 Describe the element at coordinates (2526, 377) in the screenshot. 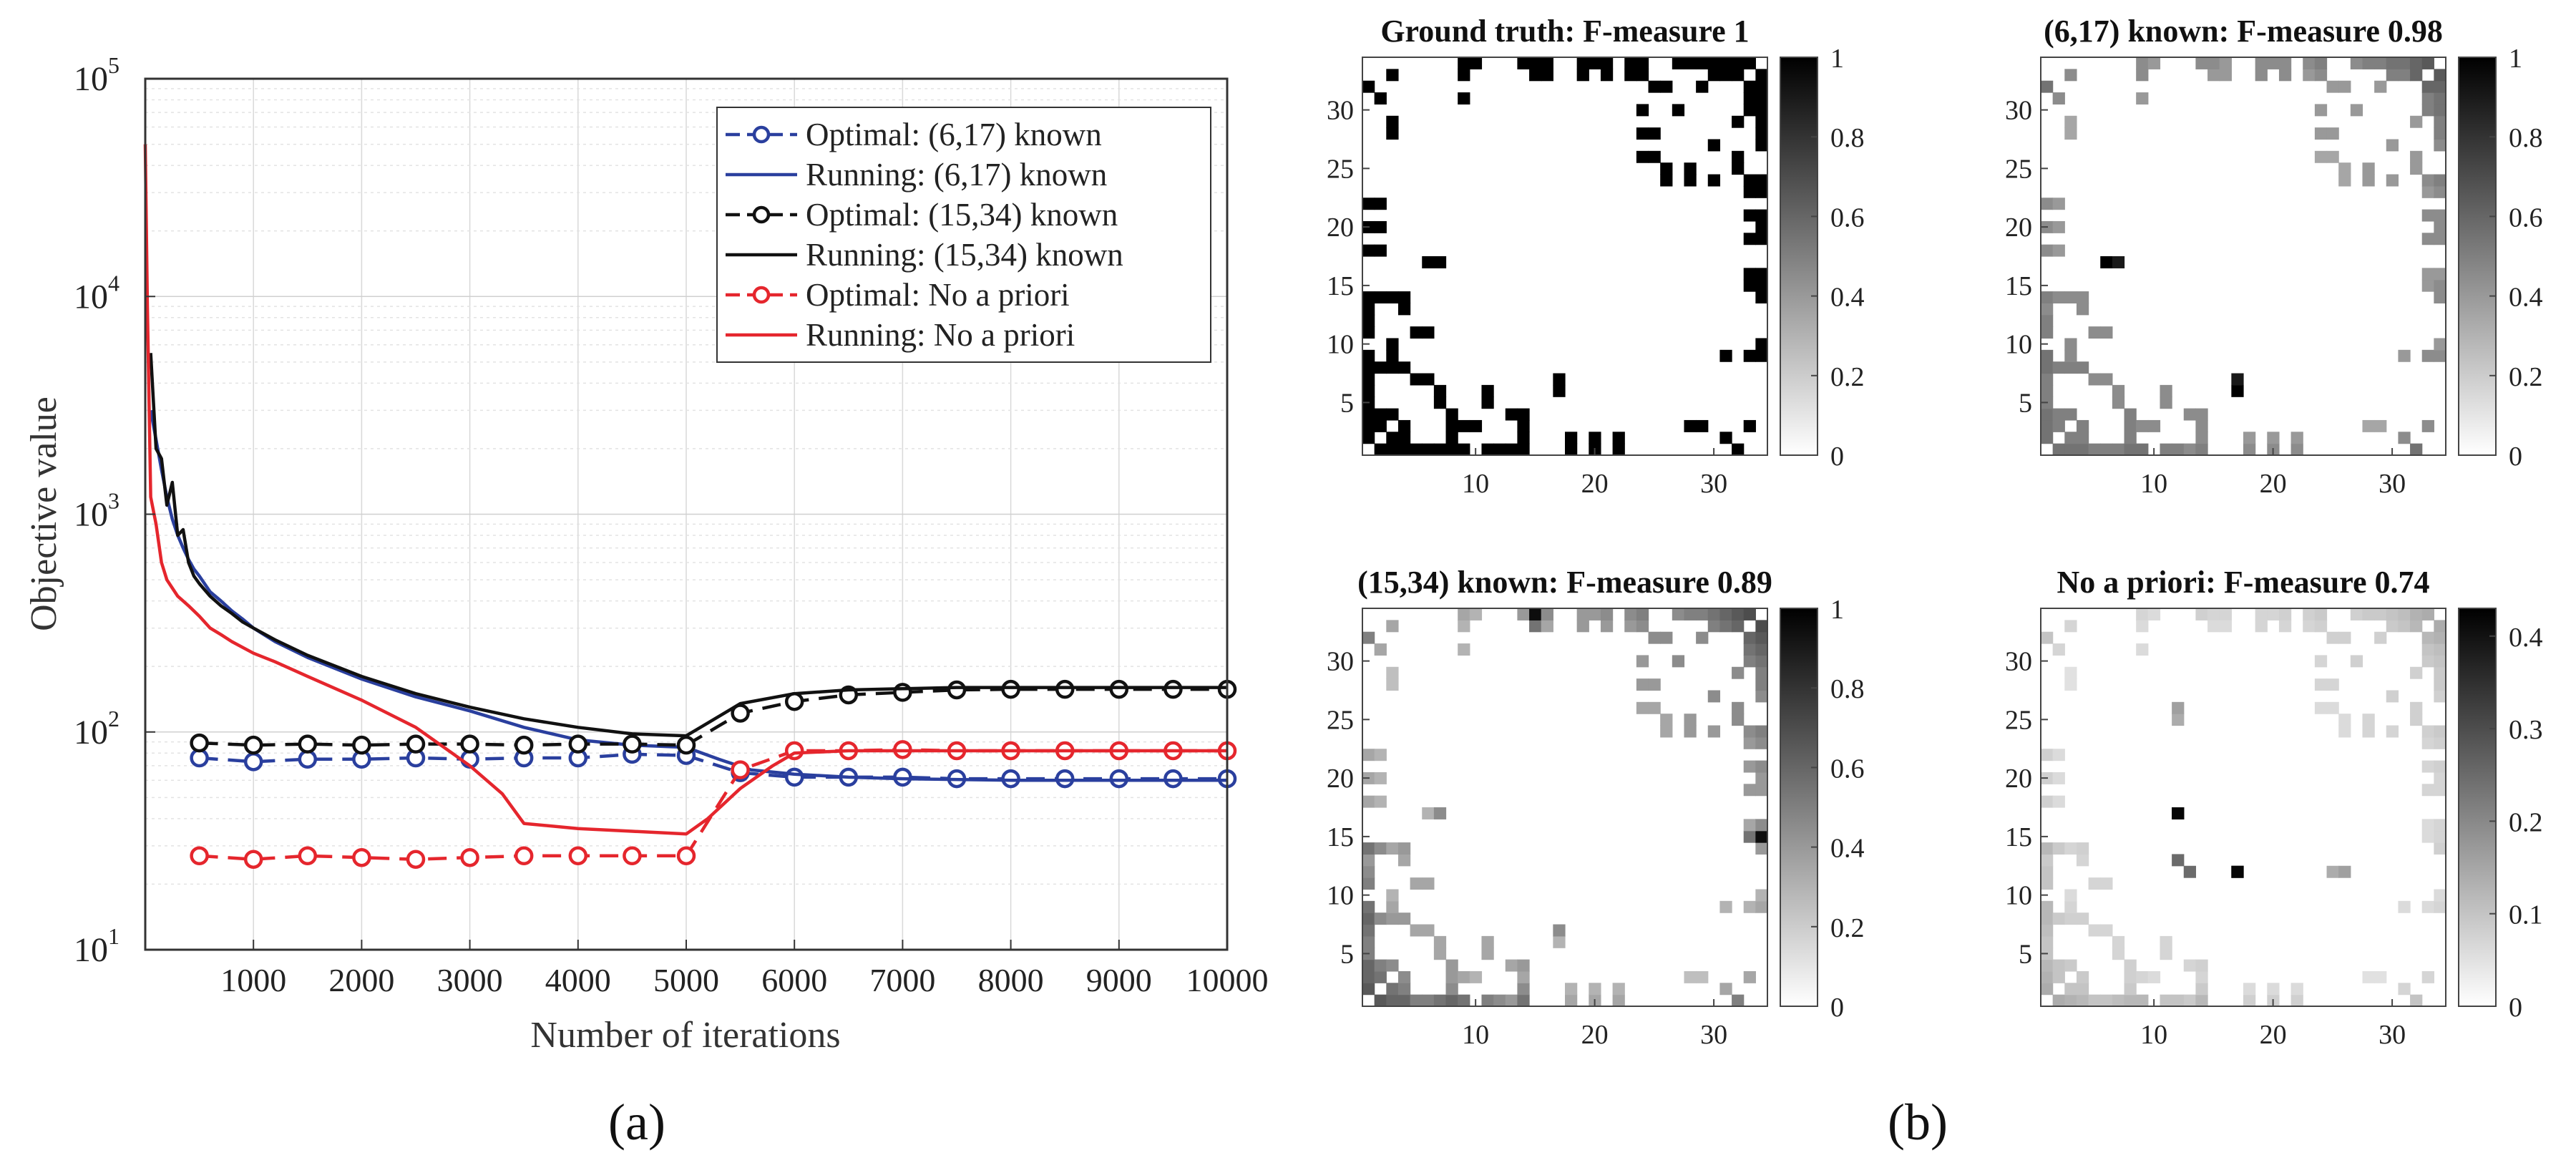

I see `colorbar-tick-label: 0.2` at that location.